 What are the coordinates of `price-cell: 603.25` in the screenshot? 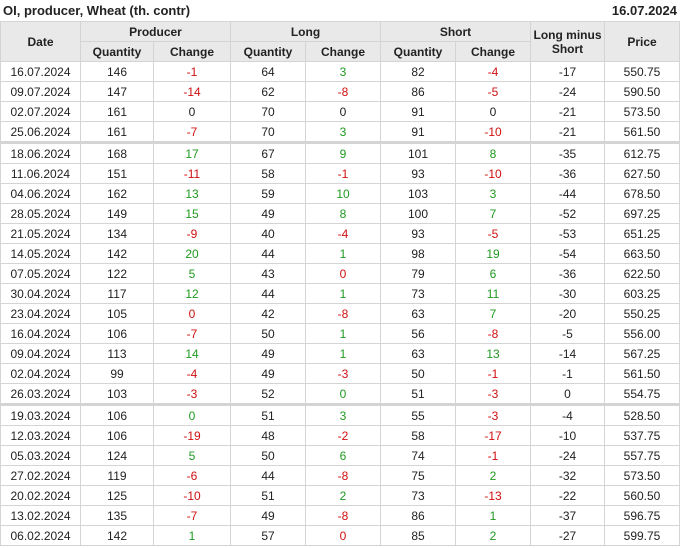 It's located at (642, 293).